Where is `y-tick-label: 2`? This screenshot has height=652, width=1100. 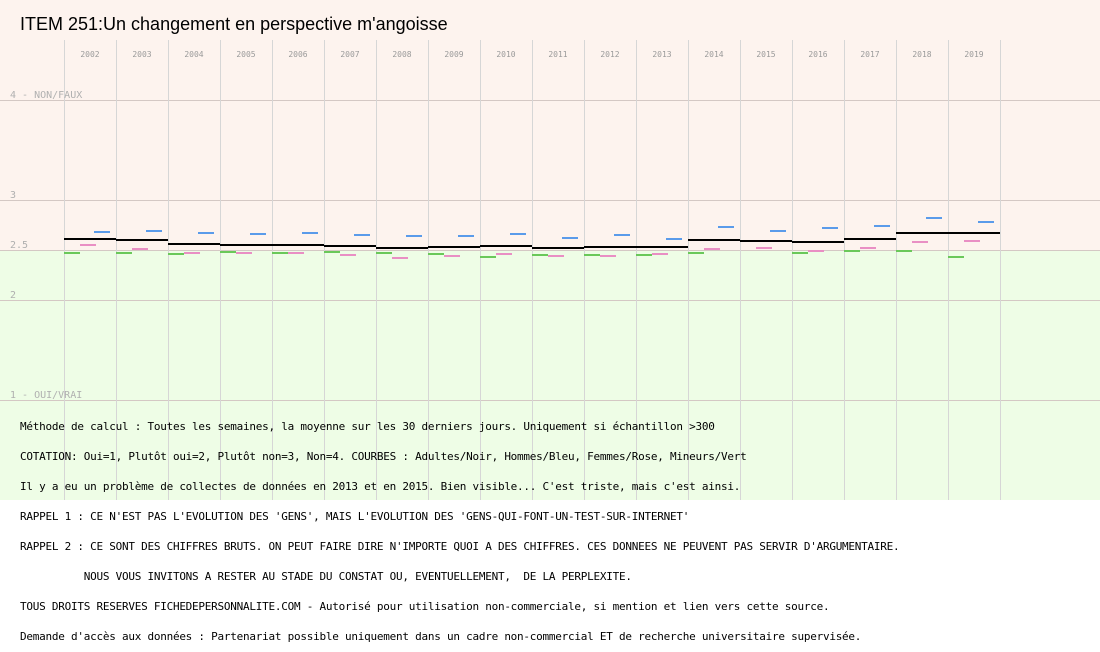
y-tick-label: 2 is located at coordinates (13, 295).